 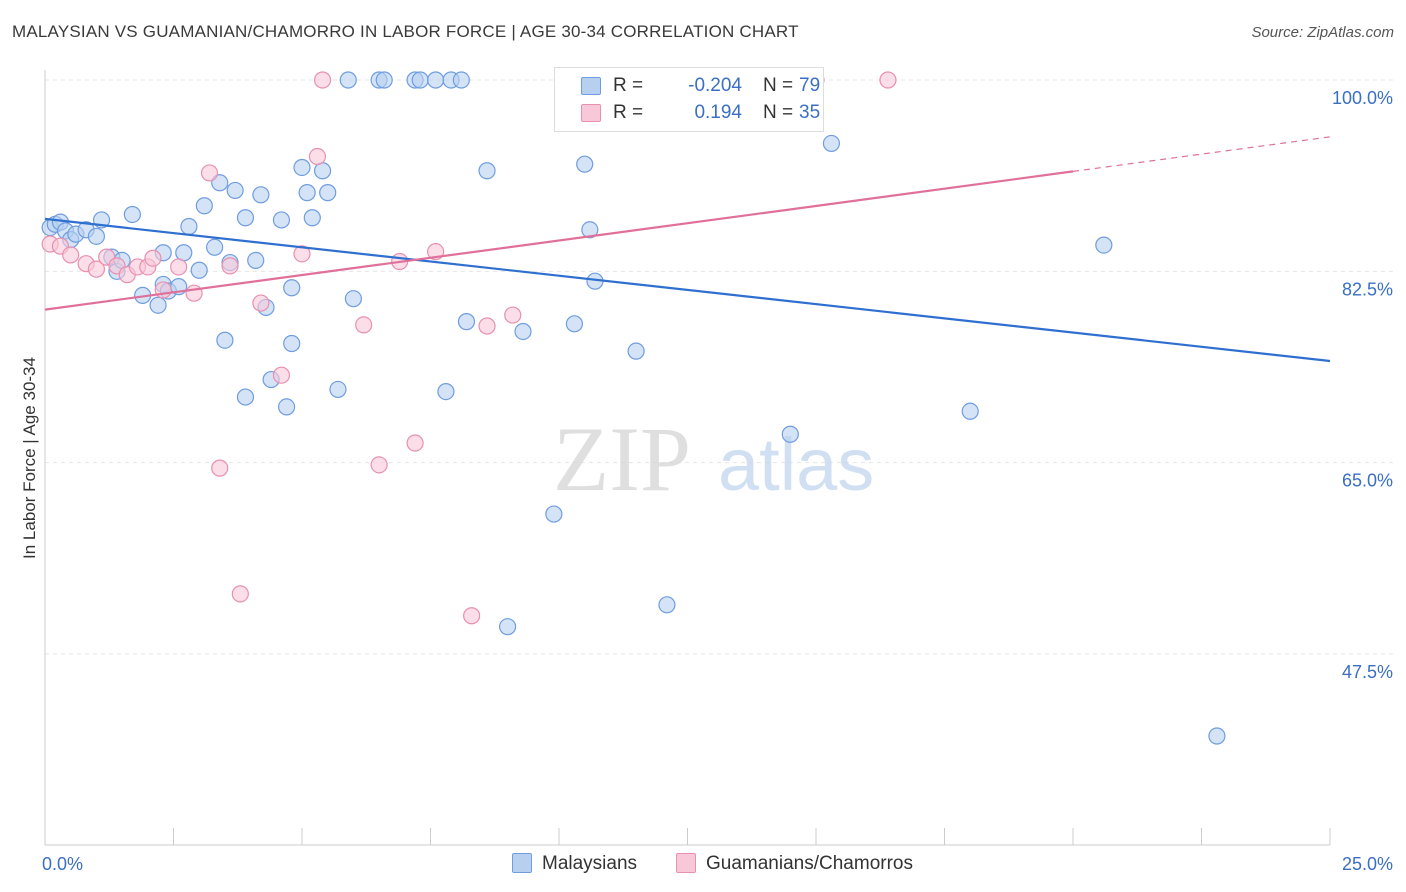 I want to click on bottom-legend-label: Malaysians, so click(x=590, y=863).